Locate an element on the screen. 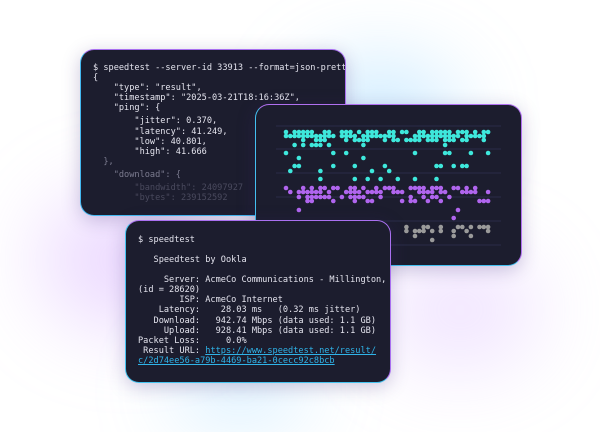  result-url-link-continued: c/2d74ee56-a79b-4469-ba21-0cecc92c8bcb is located at coordinates (236, 360).